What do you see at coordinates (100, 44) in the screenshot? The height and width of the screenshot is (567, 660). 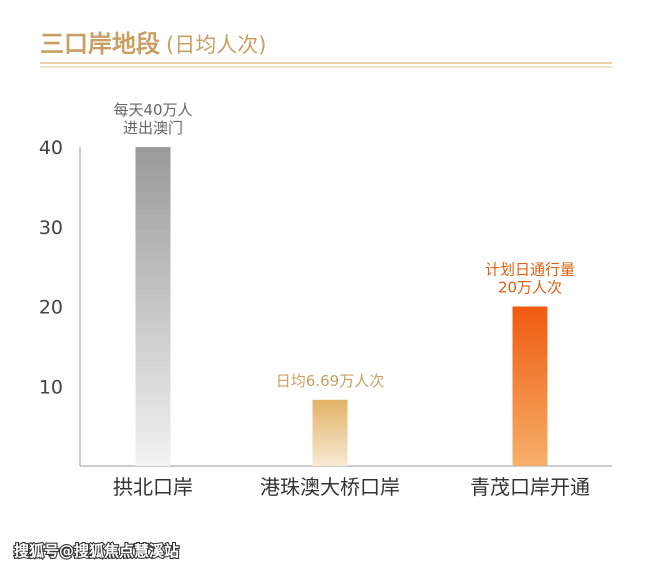 I see `chart-title: 三口岸地段` at bounding box center [100, 44].